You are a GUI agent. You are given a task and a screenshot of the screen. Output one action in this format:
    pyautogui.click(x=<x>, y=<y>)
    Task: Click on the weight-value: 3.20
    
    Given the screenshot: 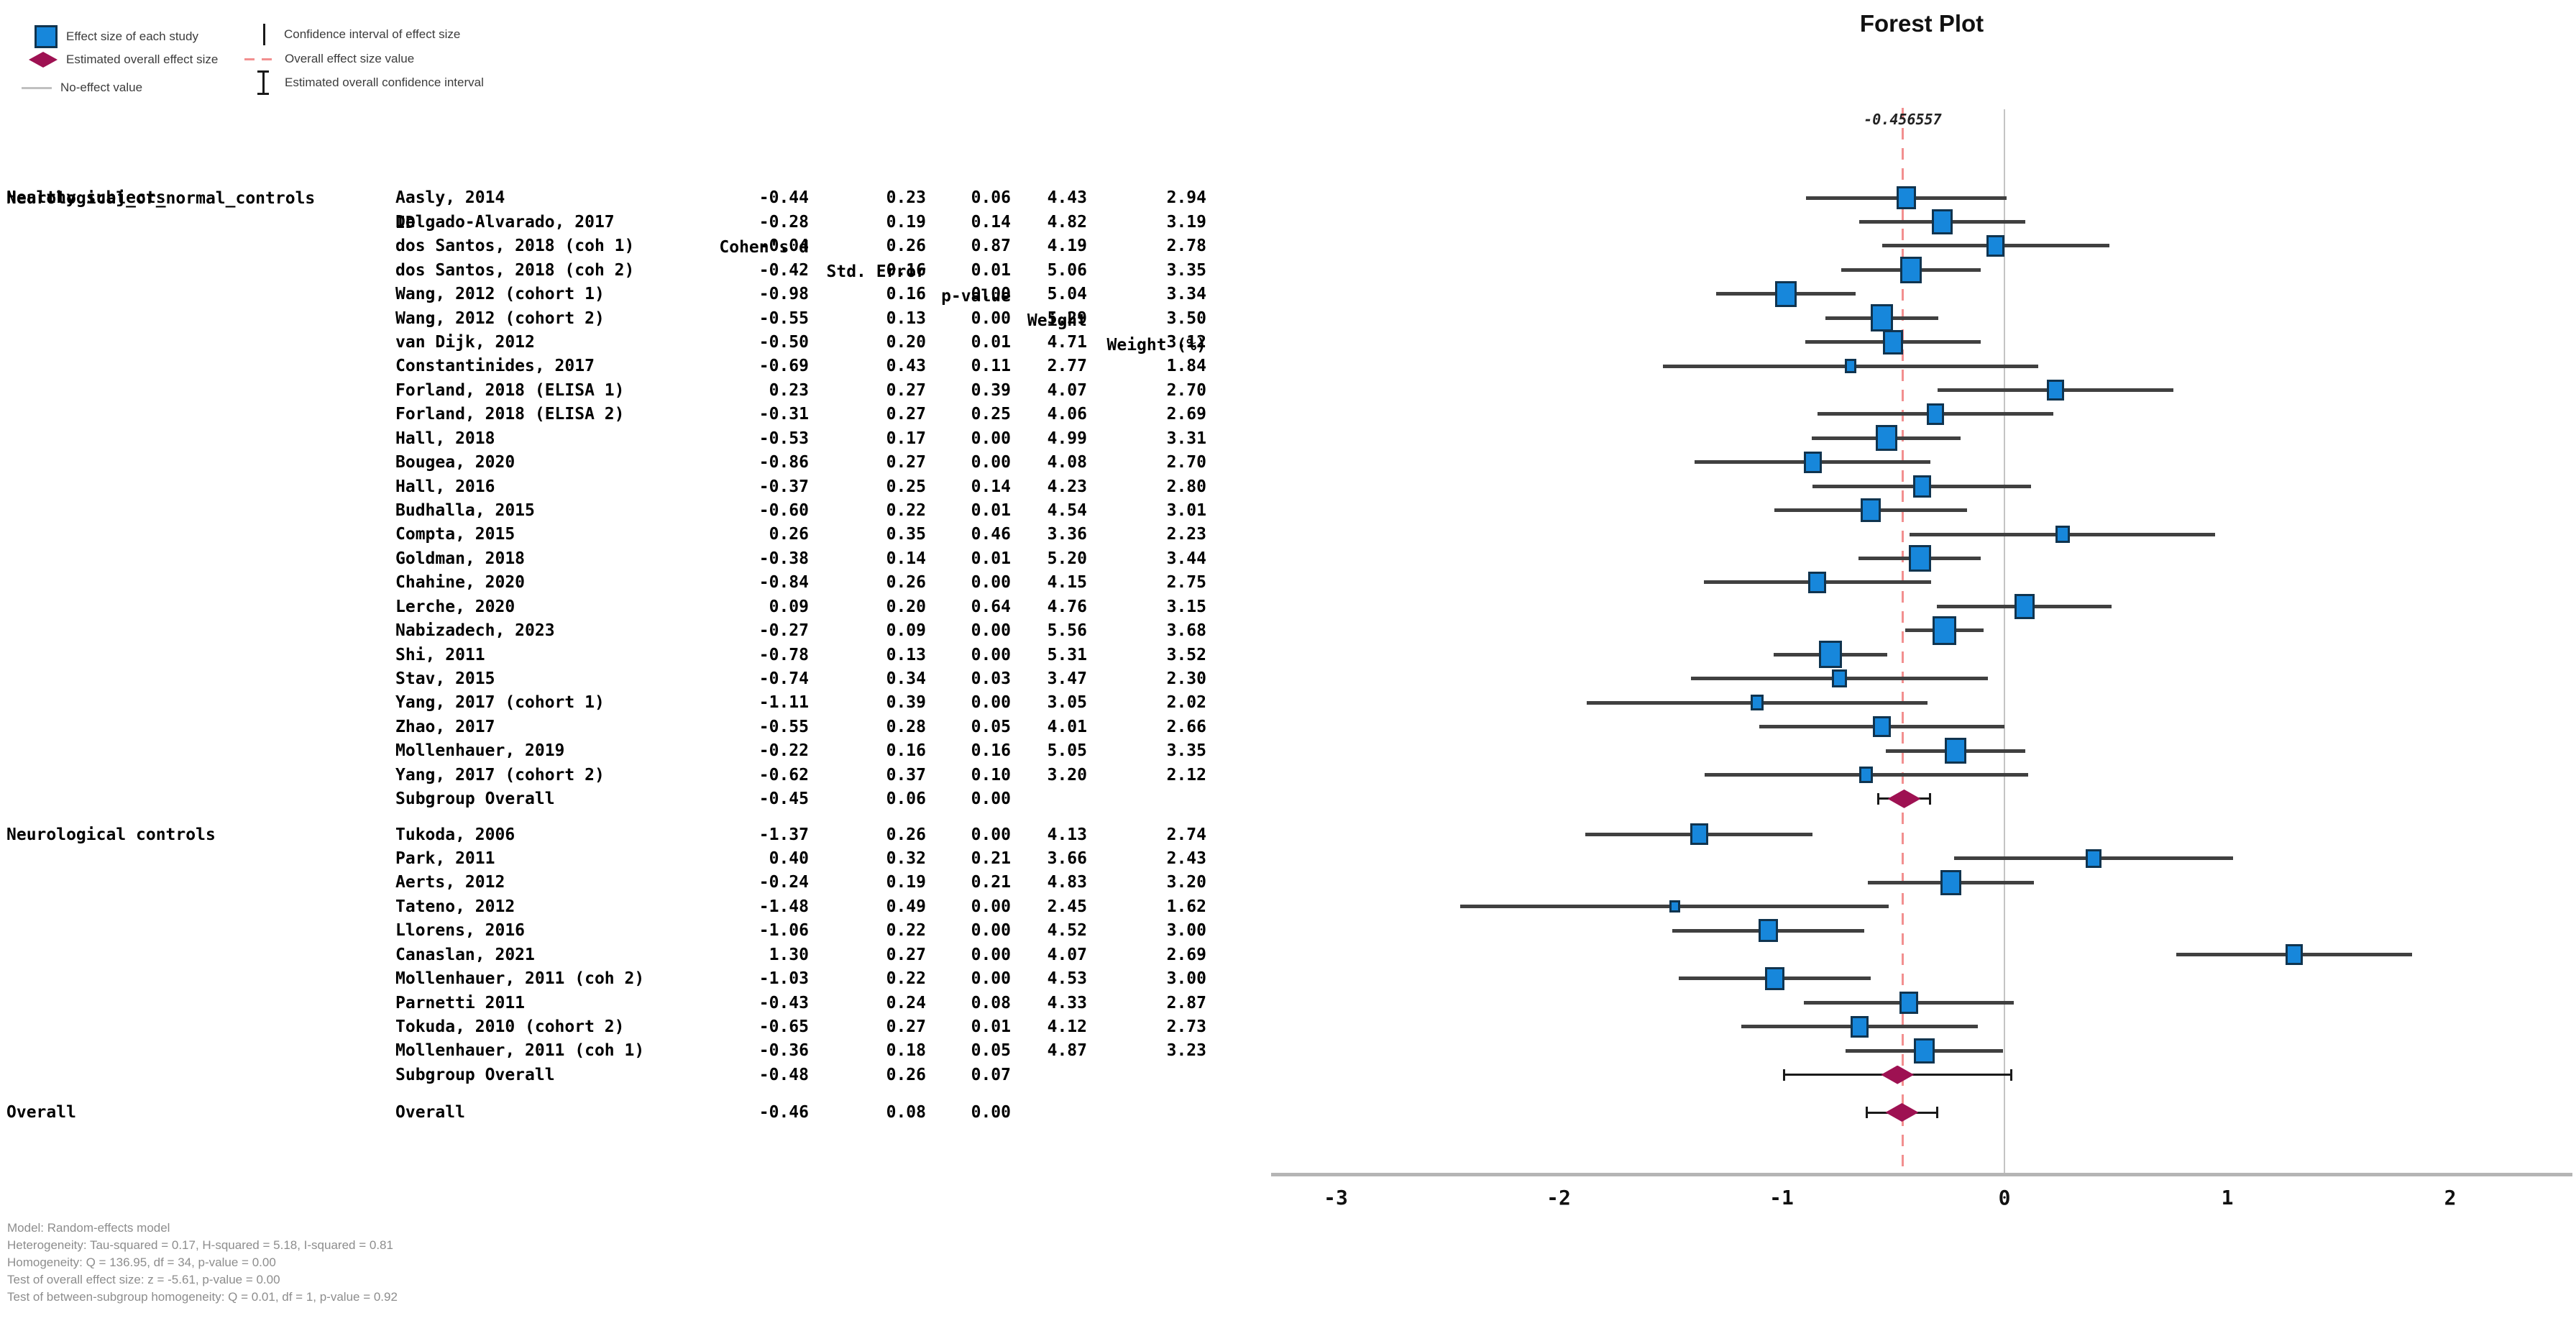 What is the action you would take?
    pyautogui.click(x=1067, y=775)
    